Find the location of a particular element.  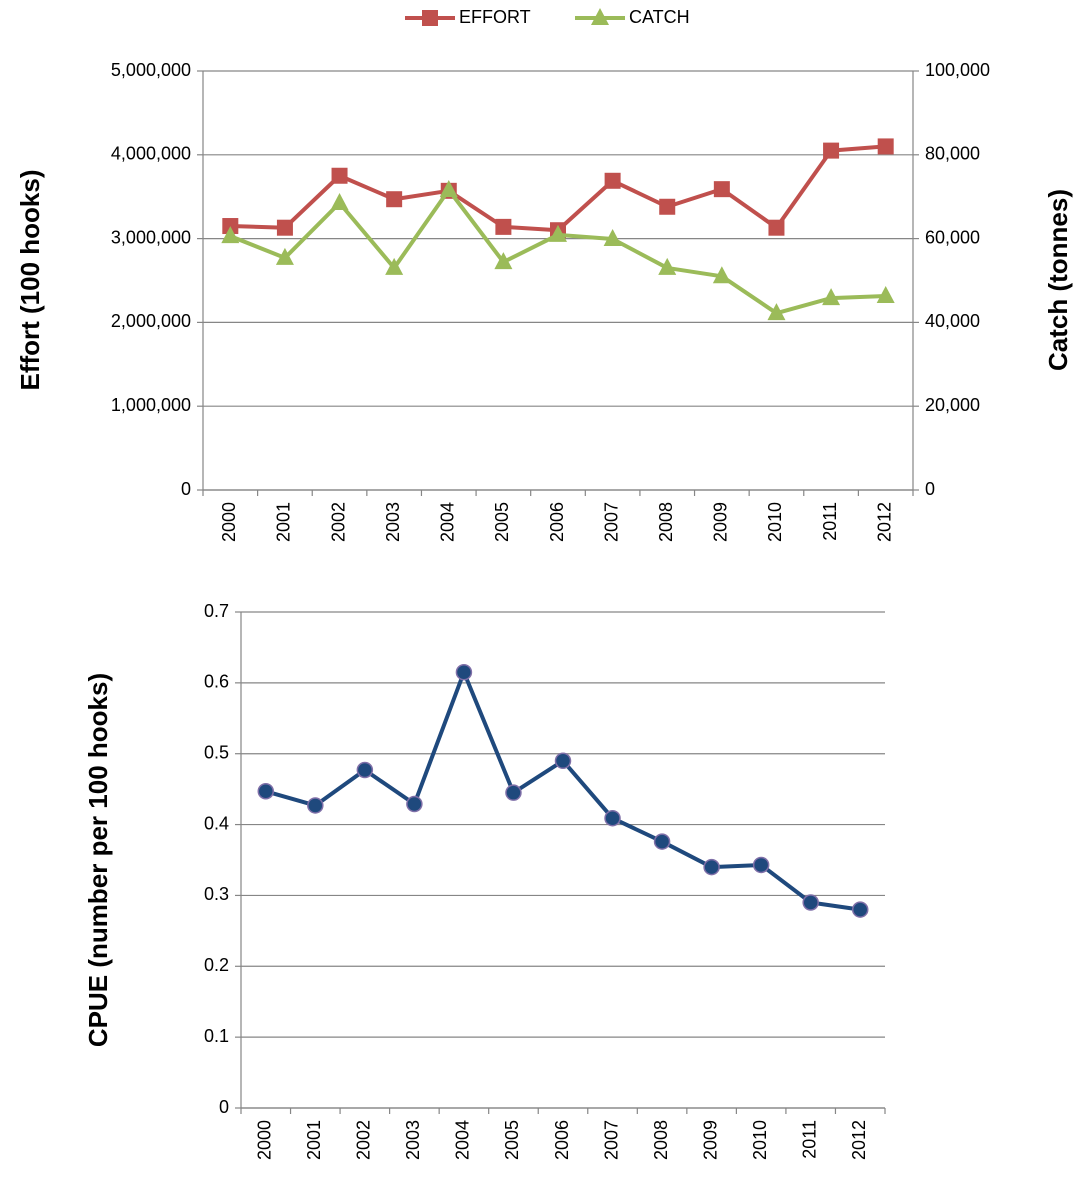

y-tick-label: 5,000,000 is located at coordinates (151, 70).